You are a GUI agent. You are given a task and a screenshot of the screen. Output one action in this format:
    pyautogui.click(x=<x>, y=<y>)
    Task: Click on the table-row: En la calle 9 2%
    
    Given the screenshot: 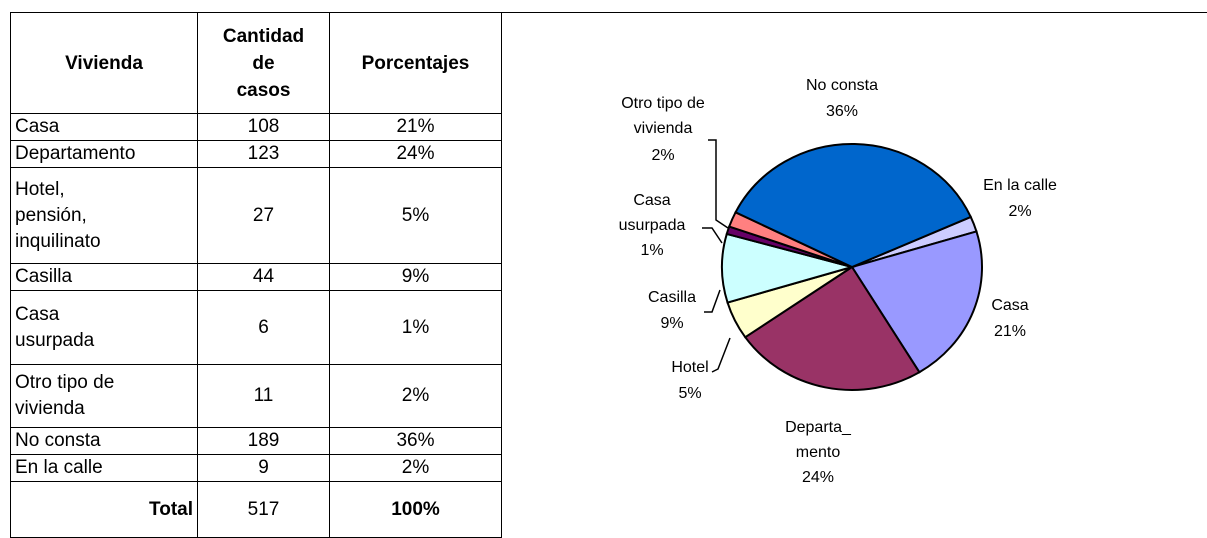 What is the action you would take?
    pyautogui.click(x=256, y=468)
    